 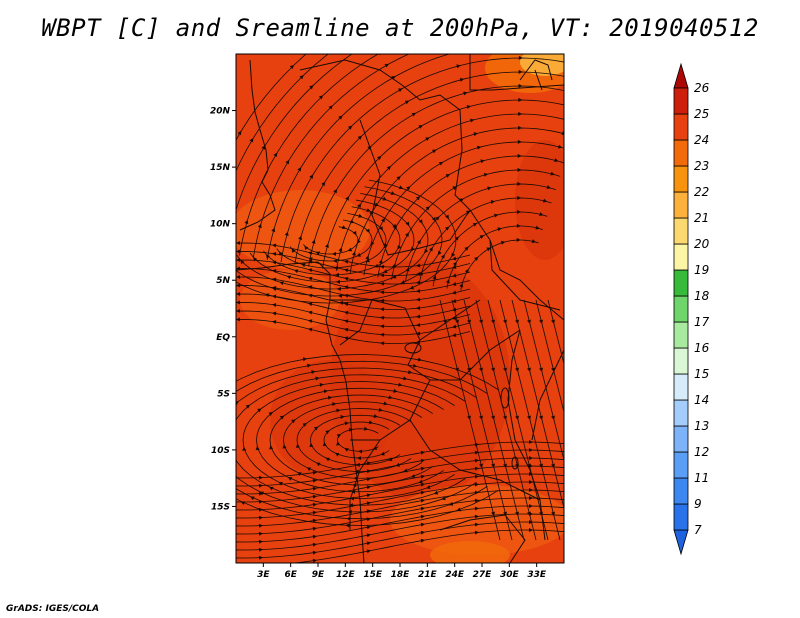 I want to click on colorbar-label: 22, so click(x=701, y=192).